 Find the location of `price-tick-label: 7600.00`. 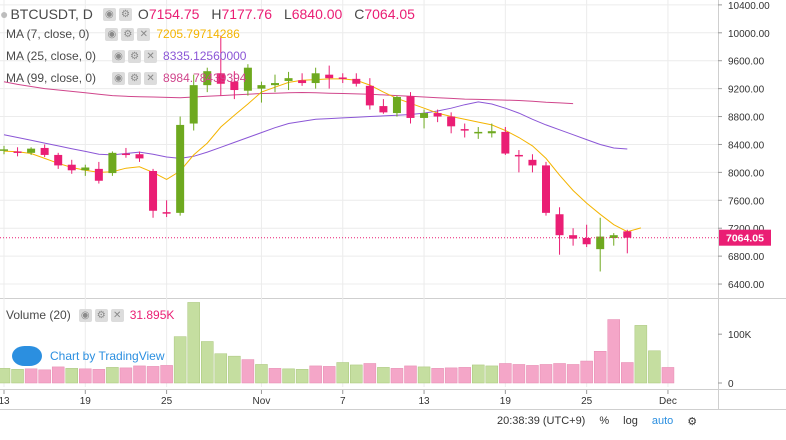

price-tick-label: 7600.00 is located at coordinates (746, 201).